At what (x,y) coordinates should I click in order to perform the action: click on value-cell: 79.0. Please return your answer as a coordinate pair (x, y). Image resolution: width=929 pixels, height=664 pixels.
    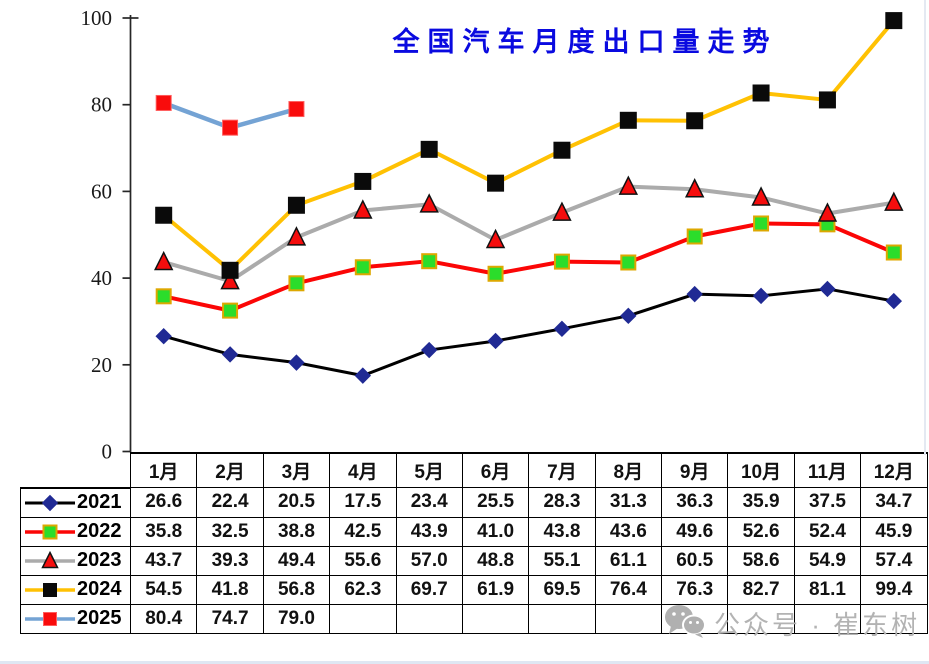
    Looking at the image, I should click on (296, 618).